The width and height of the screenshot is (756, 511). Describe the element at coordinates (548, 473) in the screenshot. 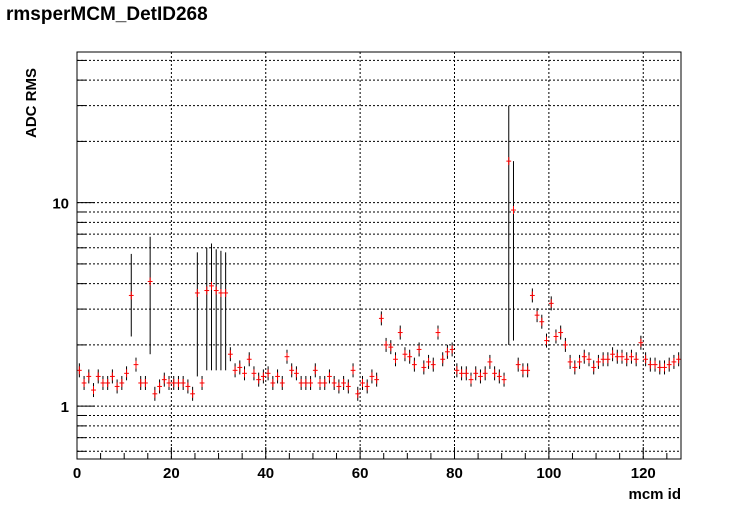

I see `x-tick-label: 100` at that location.